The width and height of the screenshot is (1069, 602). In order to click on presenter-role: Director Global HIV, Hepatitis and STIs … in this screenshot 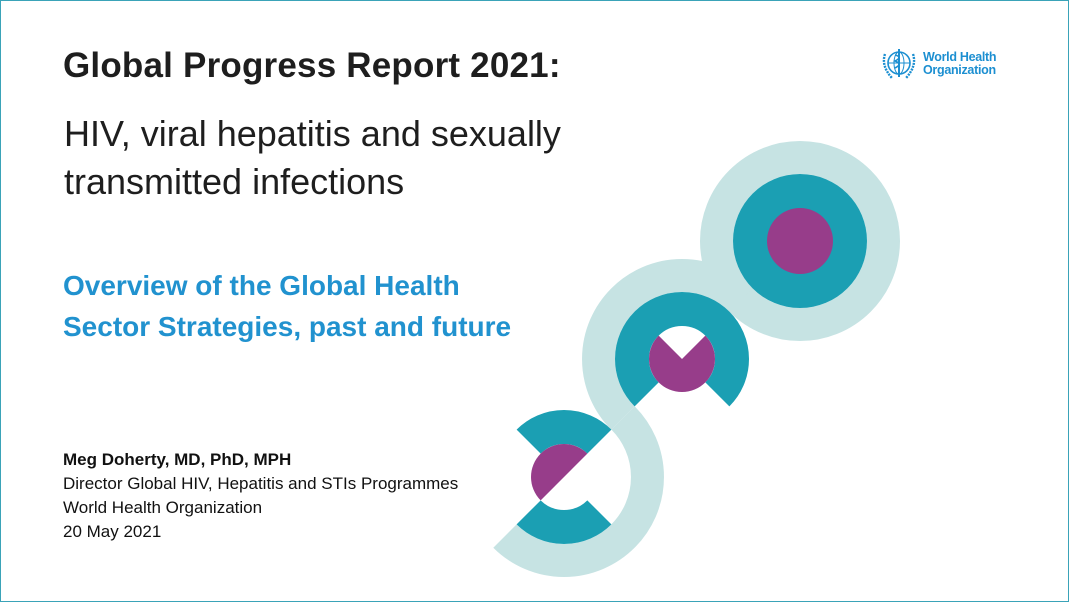, I will do `click(261, 483)`.